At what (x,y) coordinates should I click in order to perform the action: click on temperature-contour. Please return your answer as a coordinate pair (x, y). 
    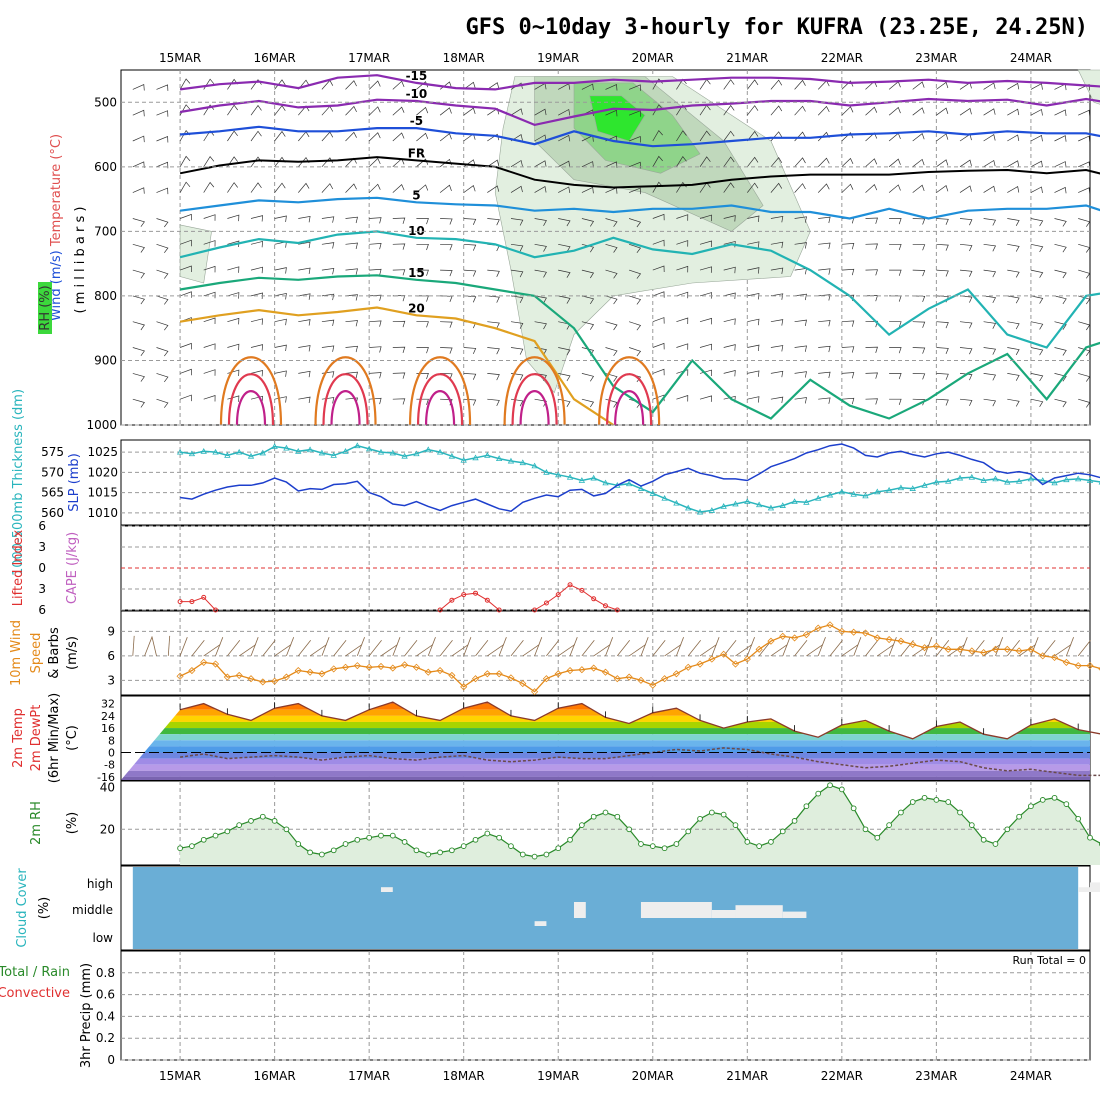
    Looking at the image, I should click on (639, 172).